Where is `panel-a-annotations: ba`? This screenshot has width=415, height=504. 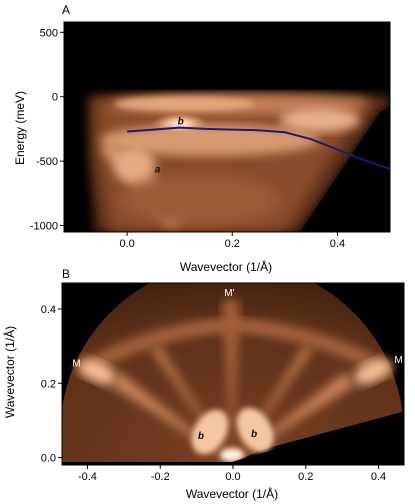
panel-a-annotations: ba is located at coordinates (169, 145).